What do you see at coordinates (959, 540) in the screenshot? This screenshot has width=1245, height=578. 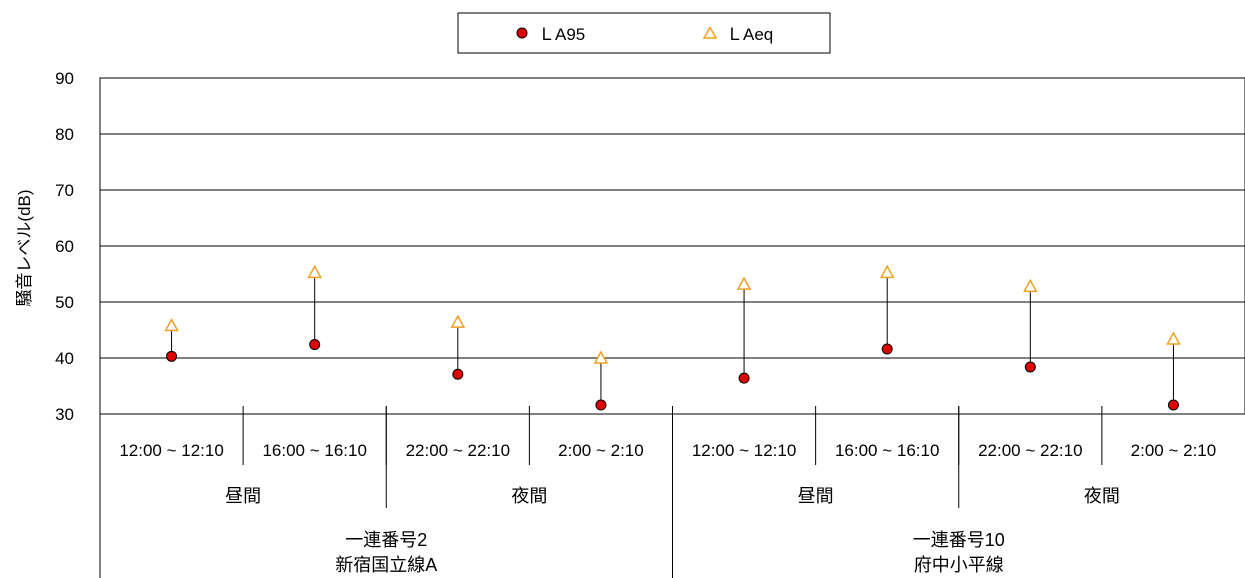 I see `site-label-number: 一連番号10` at bounding box center [959, 540].